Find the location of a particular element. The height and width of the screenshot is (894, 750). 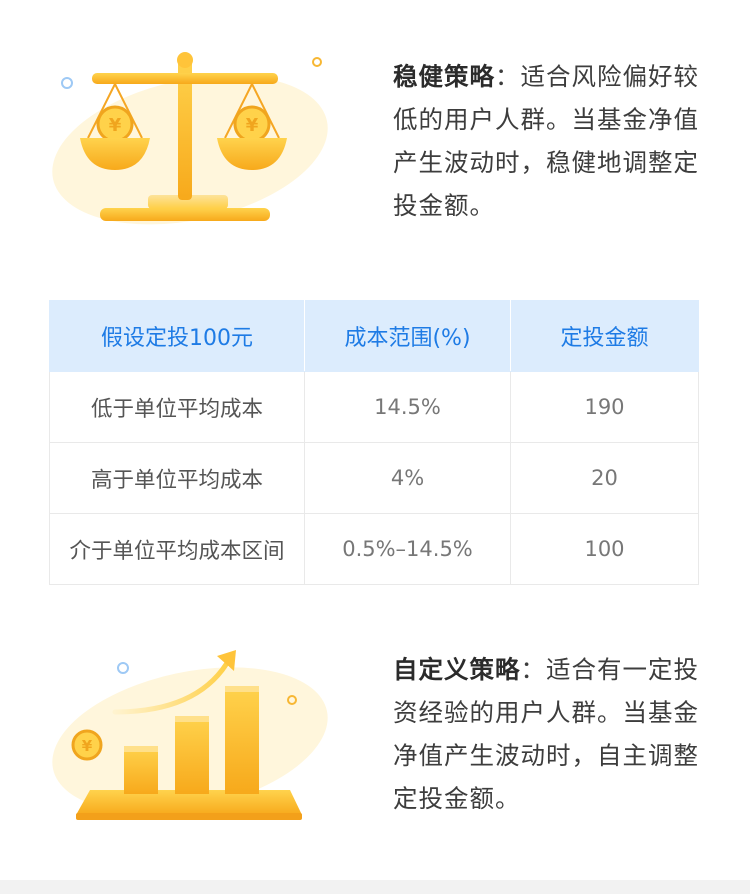

footer-divider is located at coordinates (375, 887).